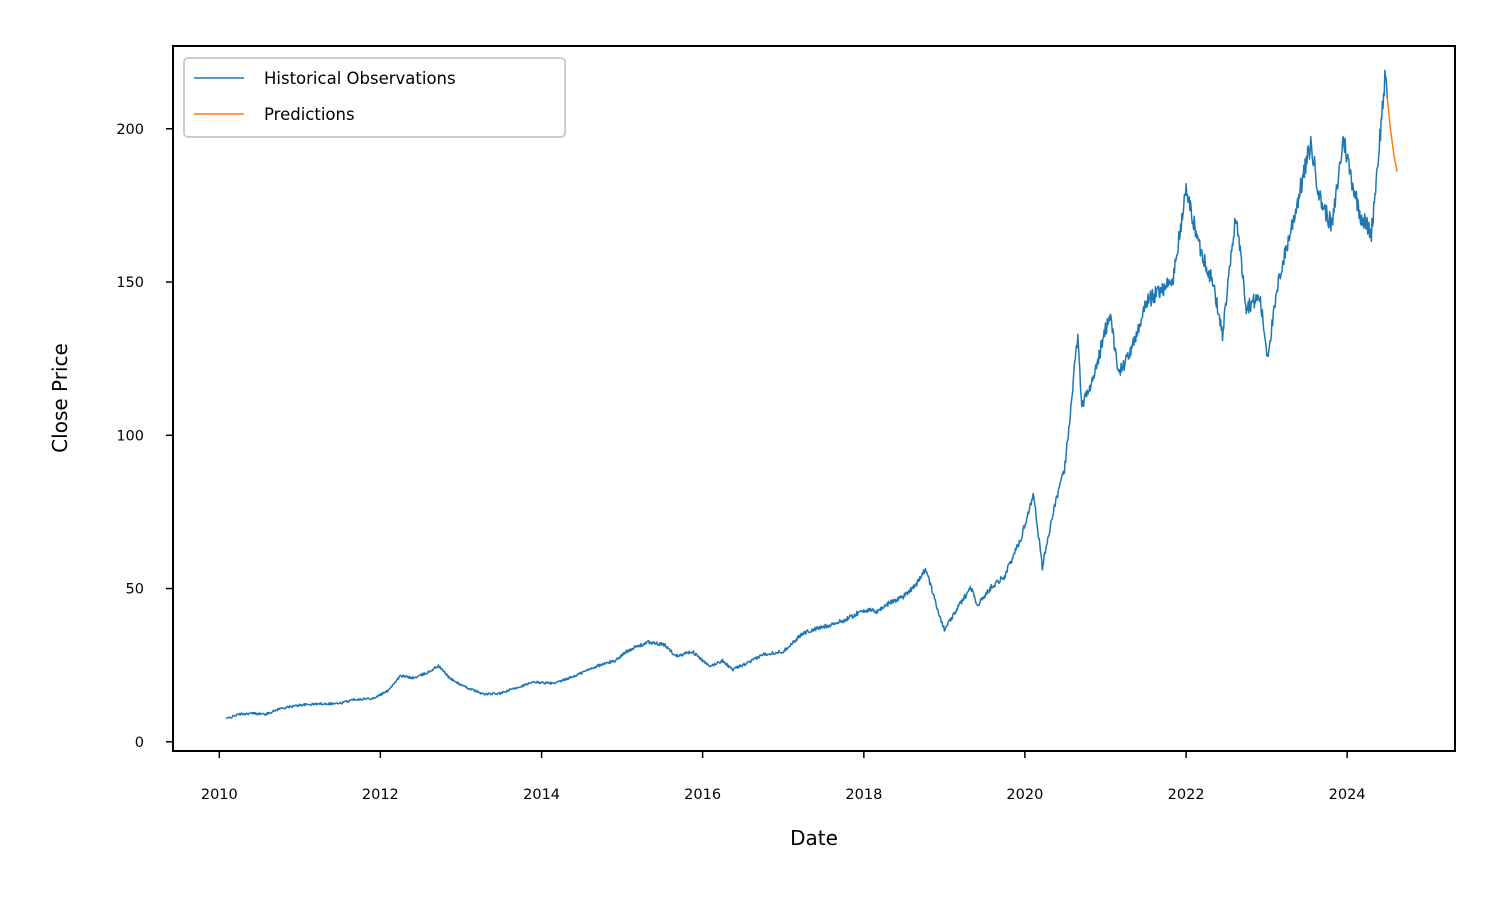 Image resolution: width=1500 pixels, height=900 pixels. I want to click on series-line-predictions, so click(1392, 135).